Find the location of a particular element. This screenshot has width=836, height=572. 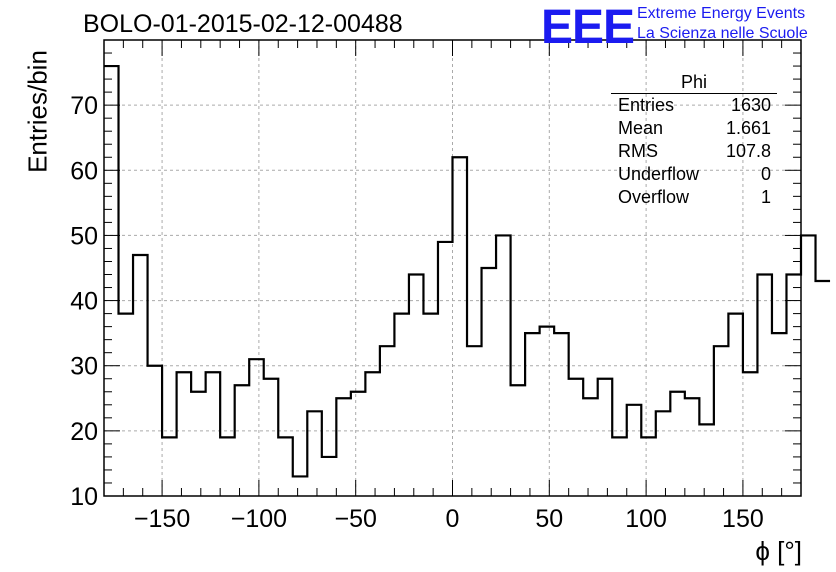

y-tick-label: 30 is located at coordinates (84, 367).